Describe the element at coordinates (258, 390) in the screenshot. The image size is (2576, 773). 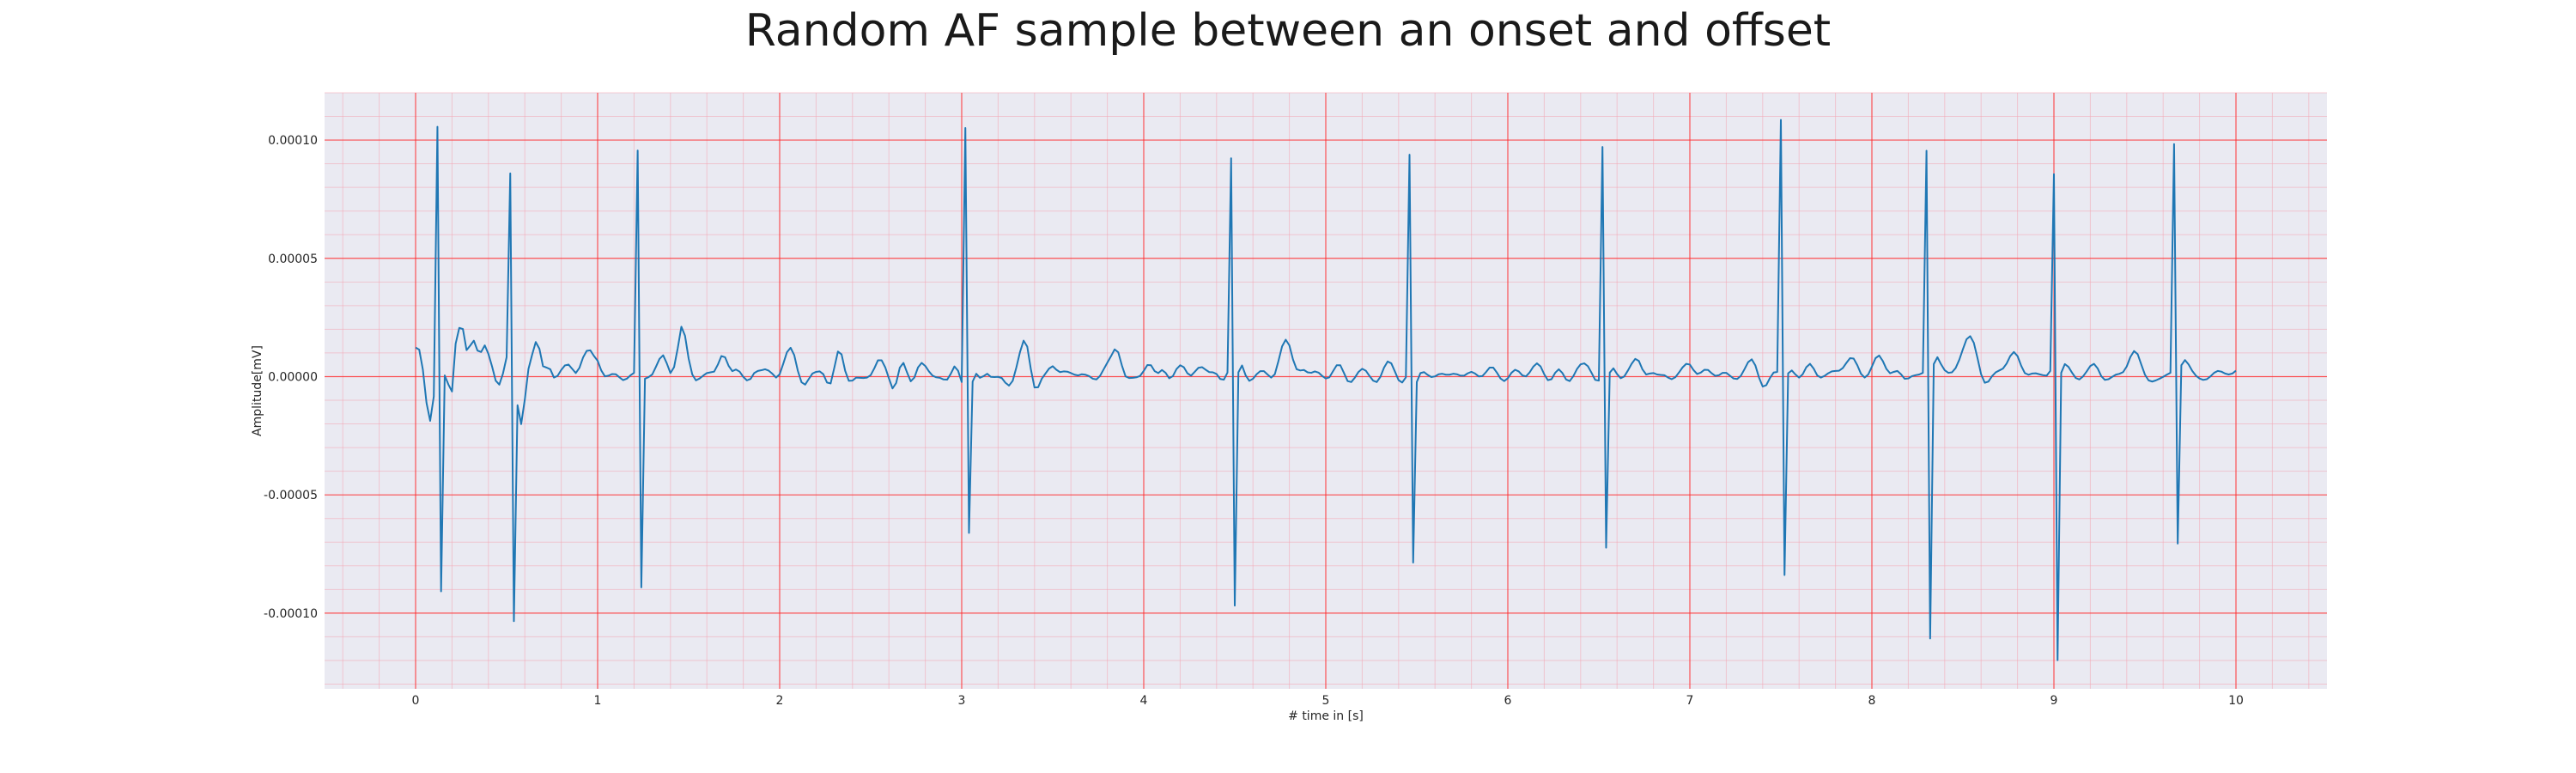
I see `y-axis-label: Amplitude[mV]` at that location.